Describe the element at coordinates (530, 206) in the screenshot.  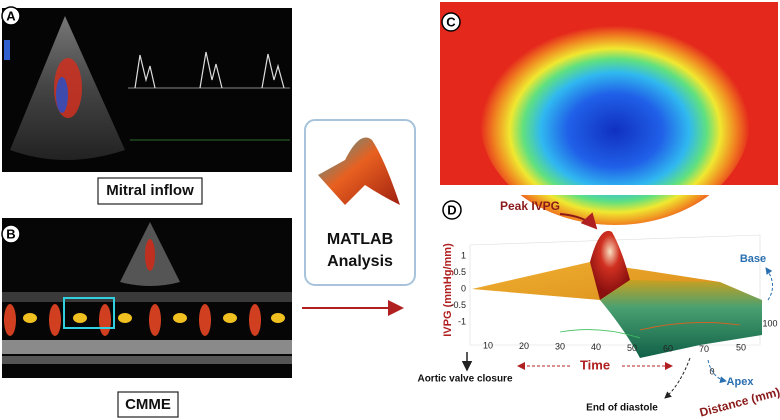
I see `peak-label: Peak IVPG` at that location.